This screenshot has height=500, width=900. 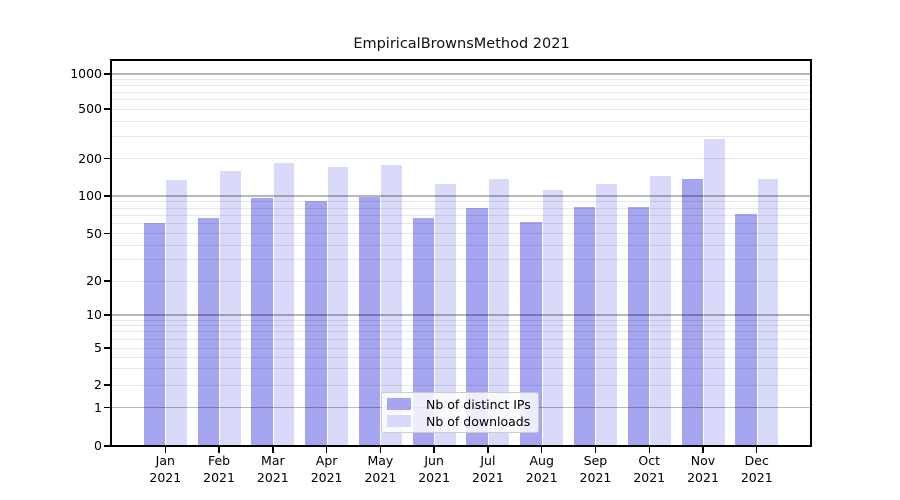 I want to click on y-tick-label: 50, so click(x=94, y=233).